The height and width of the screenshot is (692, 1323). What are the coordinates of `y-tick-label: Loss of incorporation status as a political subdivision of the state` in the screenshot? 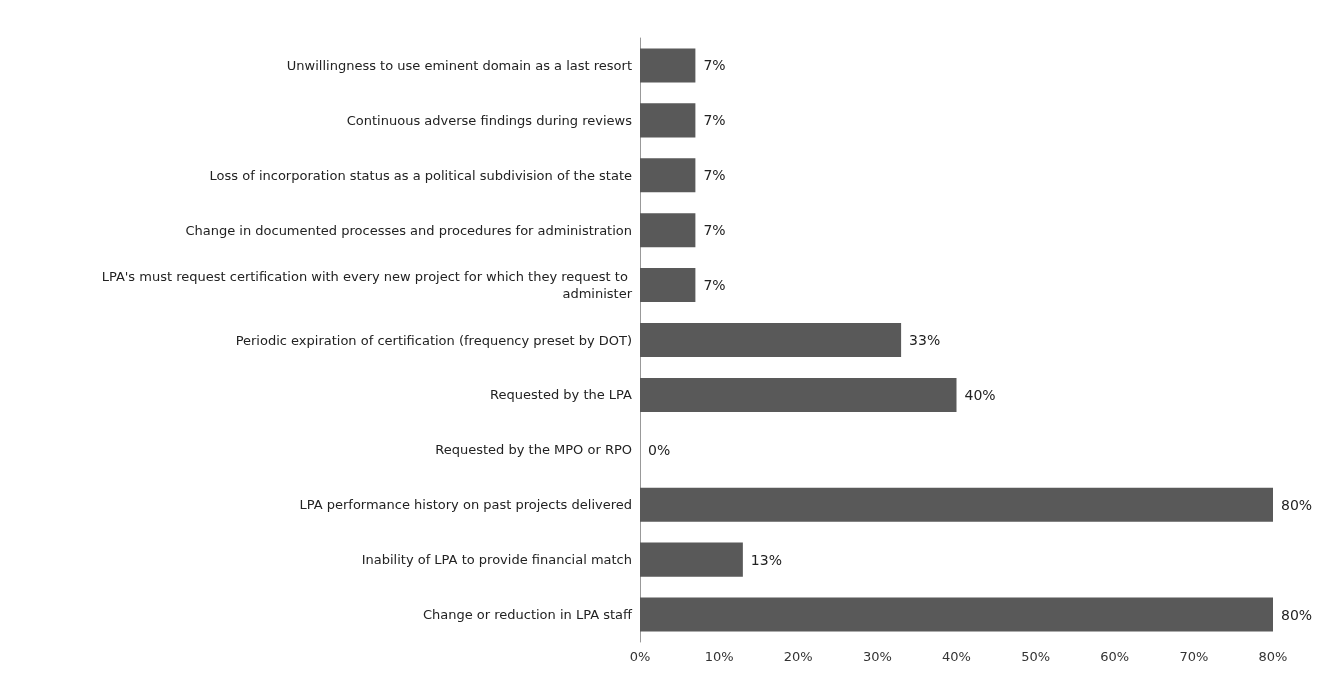 It's located at (420, 175).